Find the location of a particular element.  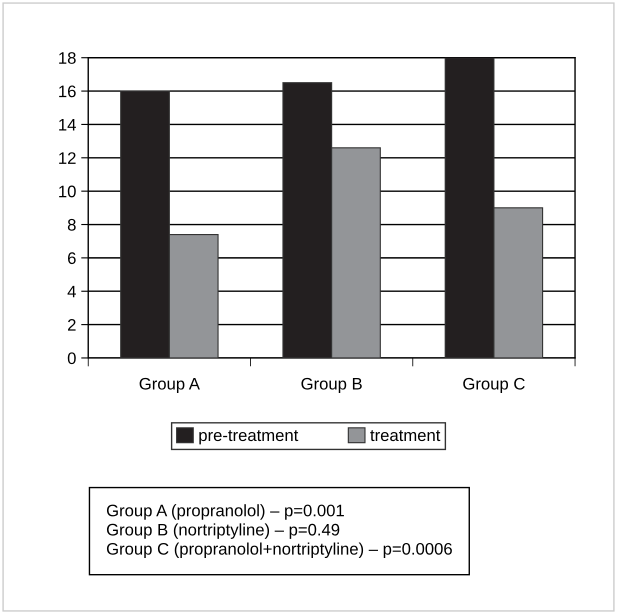

y-tick-label: 10 is located at coordinates (67, 192).